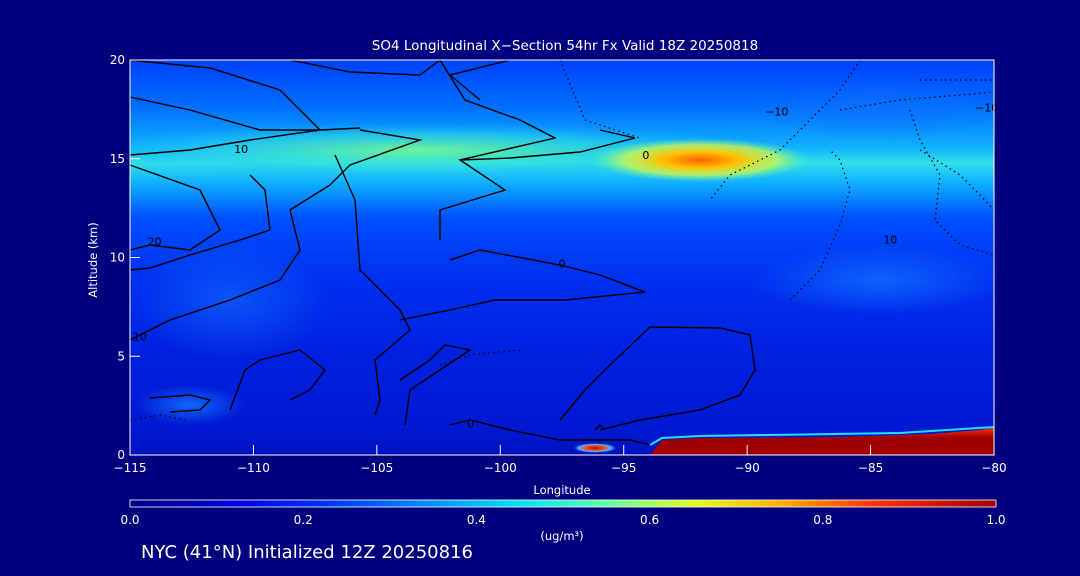  What do you see at coordinates (563, 503) in the screenshot?
I see `colorbar` at bounding box center [563, 503].